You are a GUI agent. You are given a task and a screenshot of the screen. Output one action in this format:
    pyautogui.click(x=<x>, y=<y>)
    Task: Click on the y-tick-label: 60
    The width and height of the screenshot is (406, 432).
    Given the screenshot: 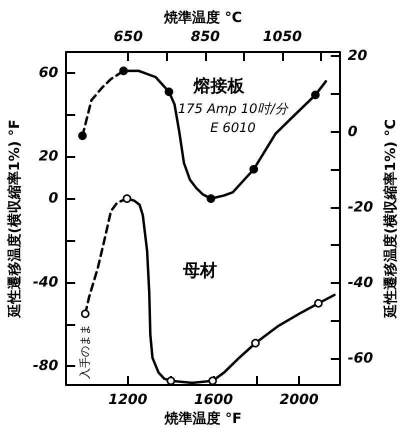 What is the action you would take?
    pyautogui.click(x=48, y=72)
    